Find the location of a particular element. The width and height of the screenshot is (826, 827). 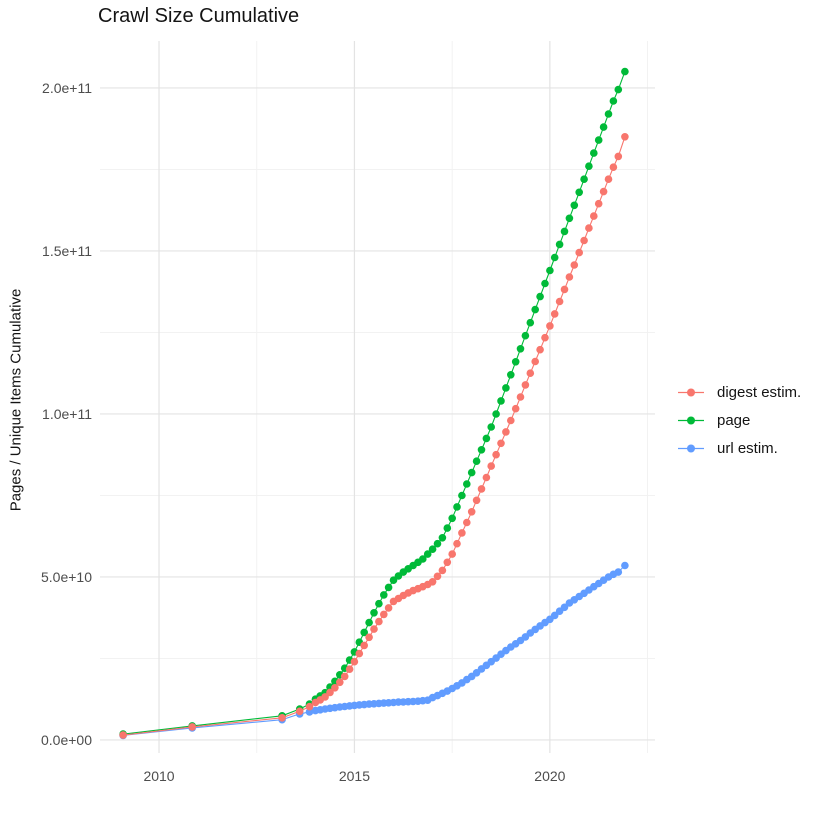

legend-label: page is located at coordinates (734, 420).